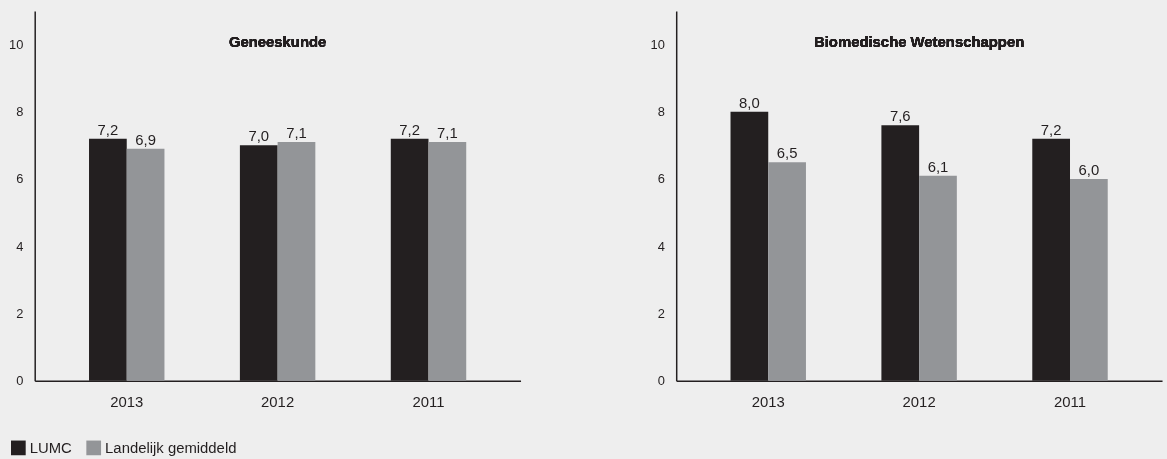  What do you see at coordinates (259, 136) in the screenshot?
I see `data-label: 7,0` at bounding box center [259, 136].